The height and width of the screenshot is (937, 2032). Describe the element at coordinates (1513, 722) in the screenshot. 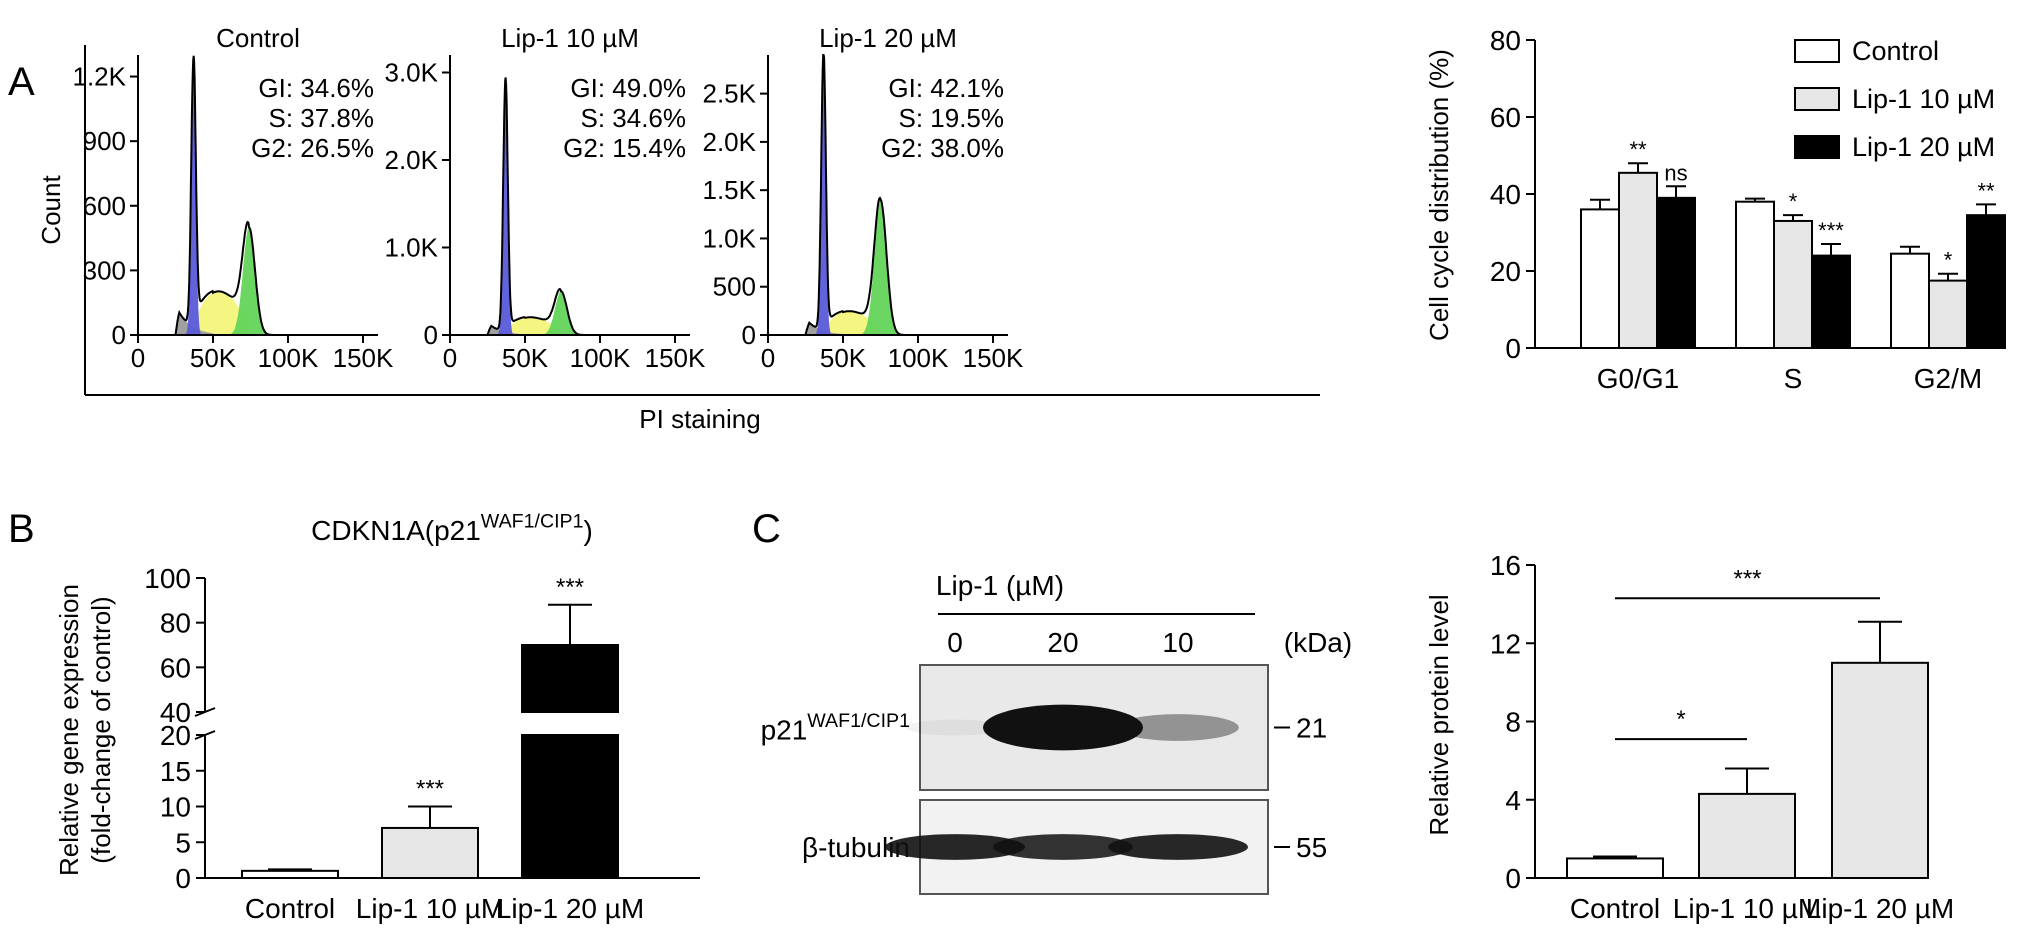

I see `pl-y-tick-label: 8` at that location.